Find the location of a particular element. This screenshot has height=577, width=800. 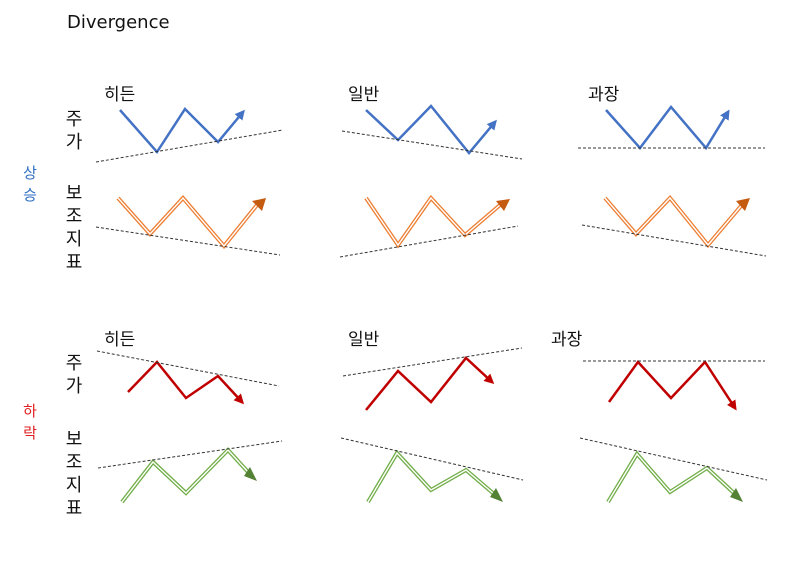

indicator-label-up: 보조지표 is located at coordinates (74, 228).